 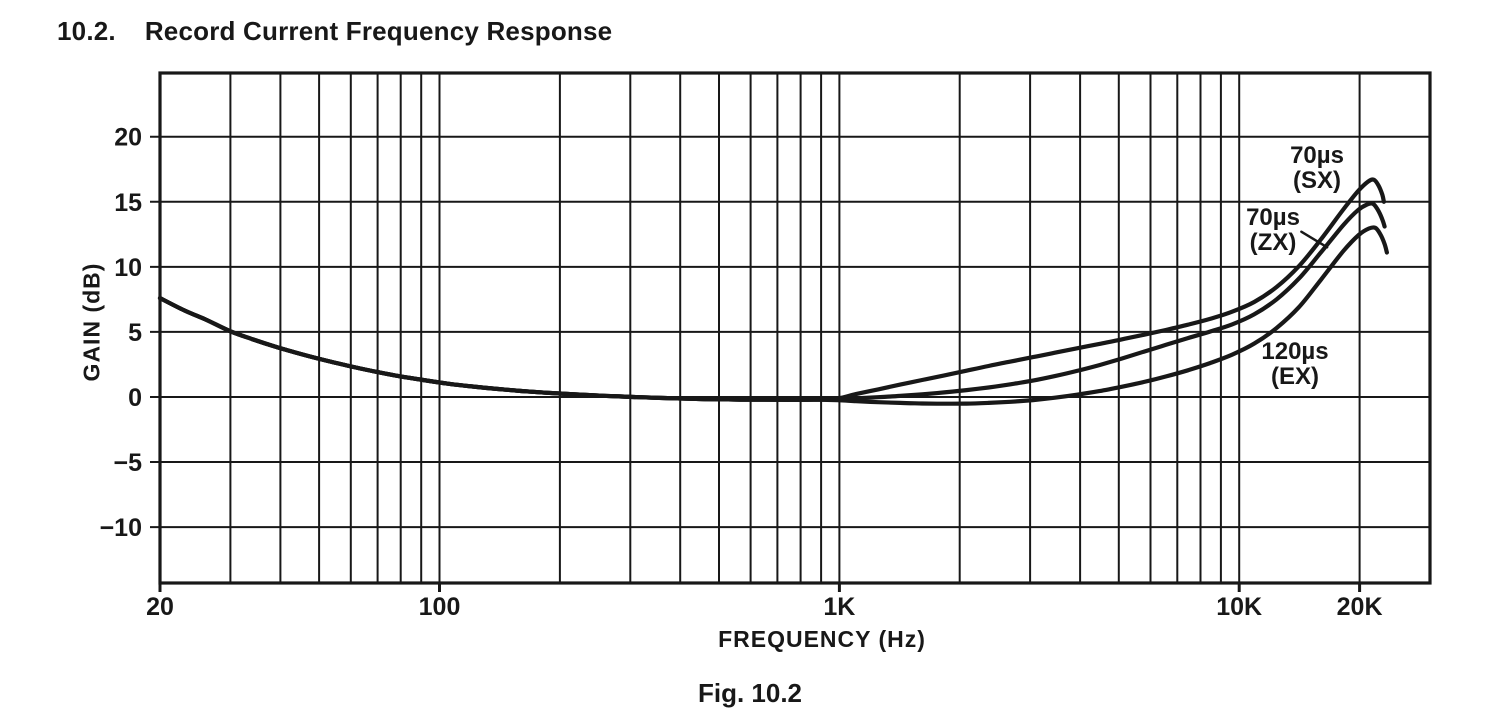 I want to click on section-heading: 10.2. Record Current Frequency Response, so click(x=334, y=31).